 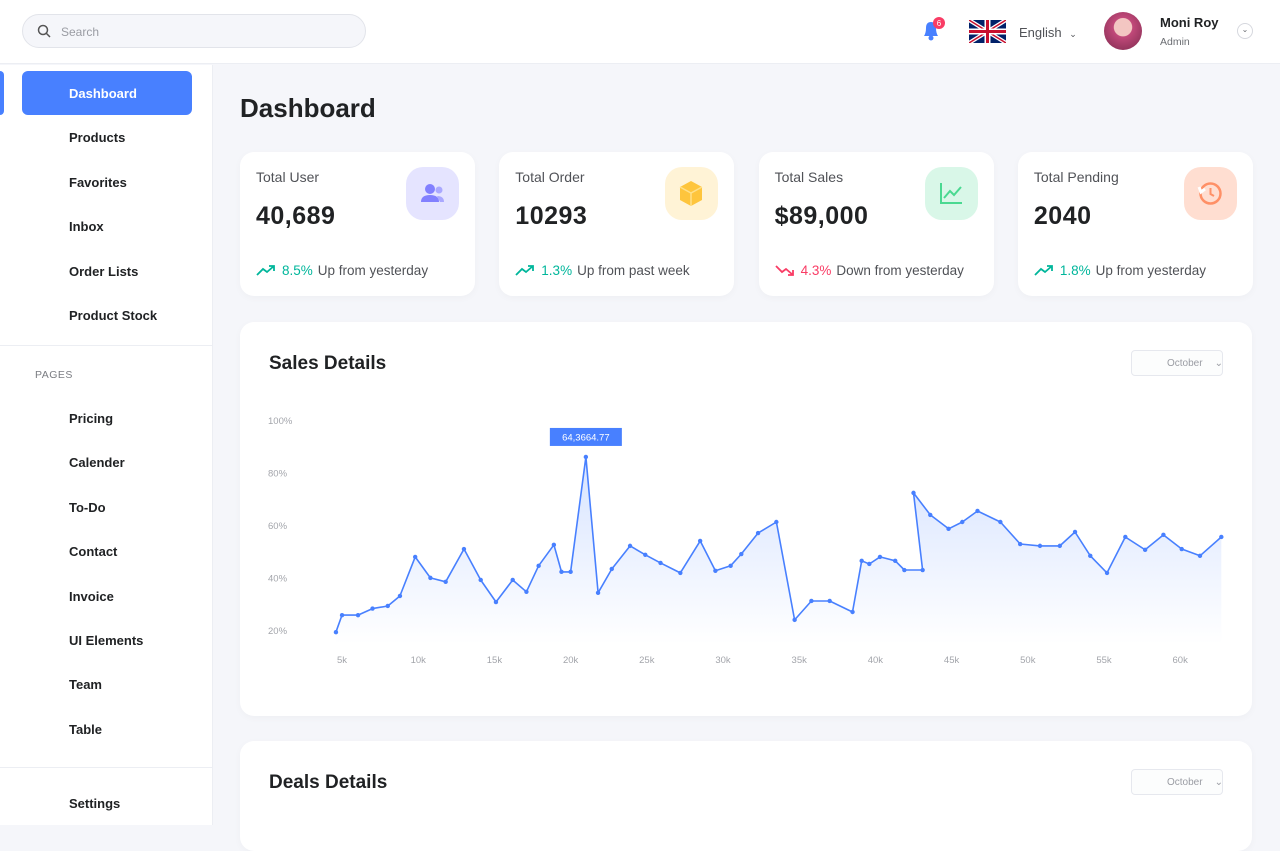 I want to click on tooltip, so click(x=585, y=436).